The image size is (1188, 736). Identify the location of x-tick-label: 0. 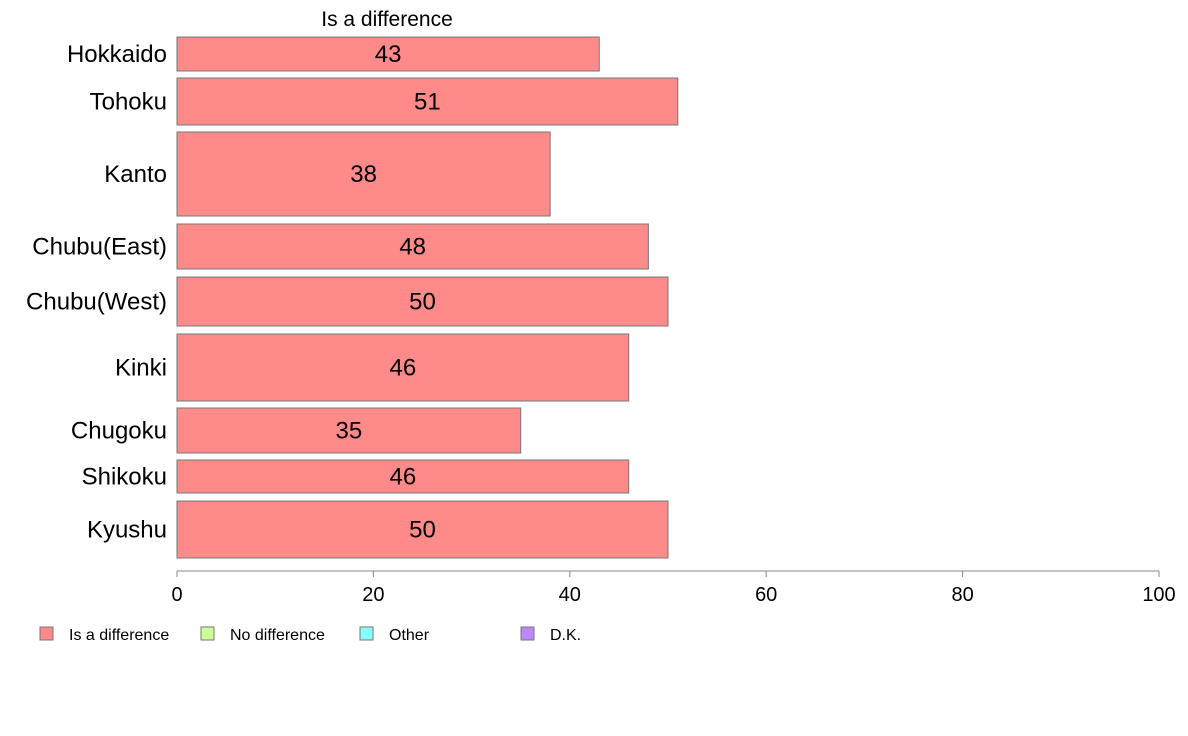
(176, 595).